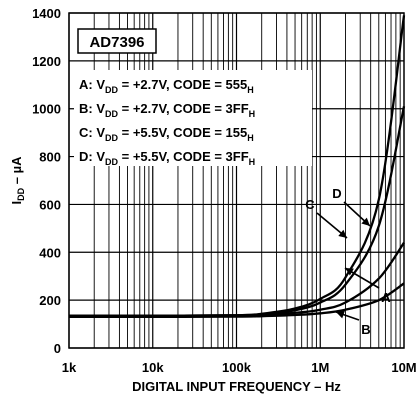  I want to click on legend-entry-b: B: VDD = +2.7V, CODE = 3FFH, so click(167, 110).